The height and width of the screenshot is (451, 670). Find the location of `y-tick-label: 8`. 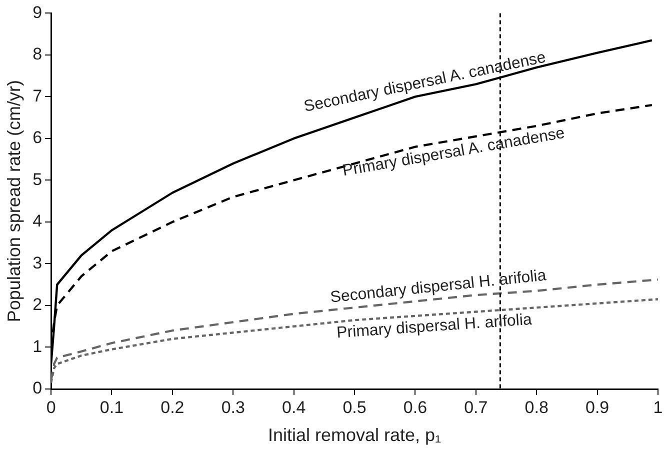

y-tick-label: 8 is located at coordinates (37, 54).